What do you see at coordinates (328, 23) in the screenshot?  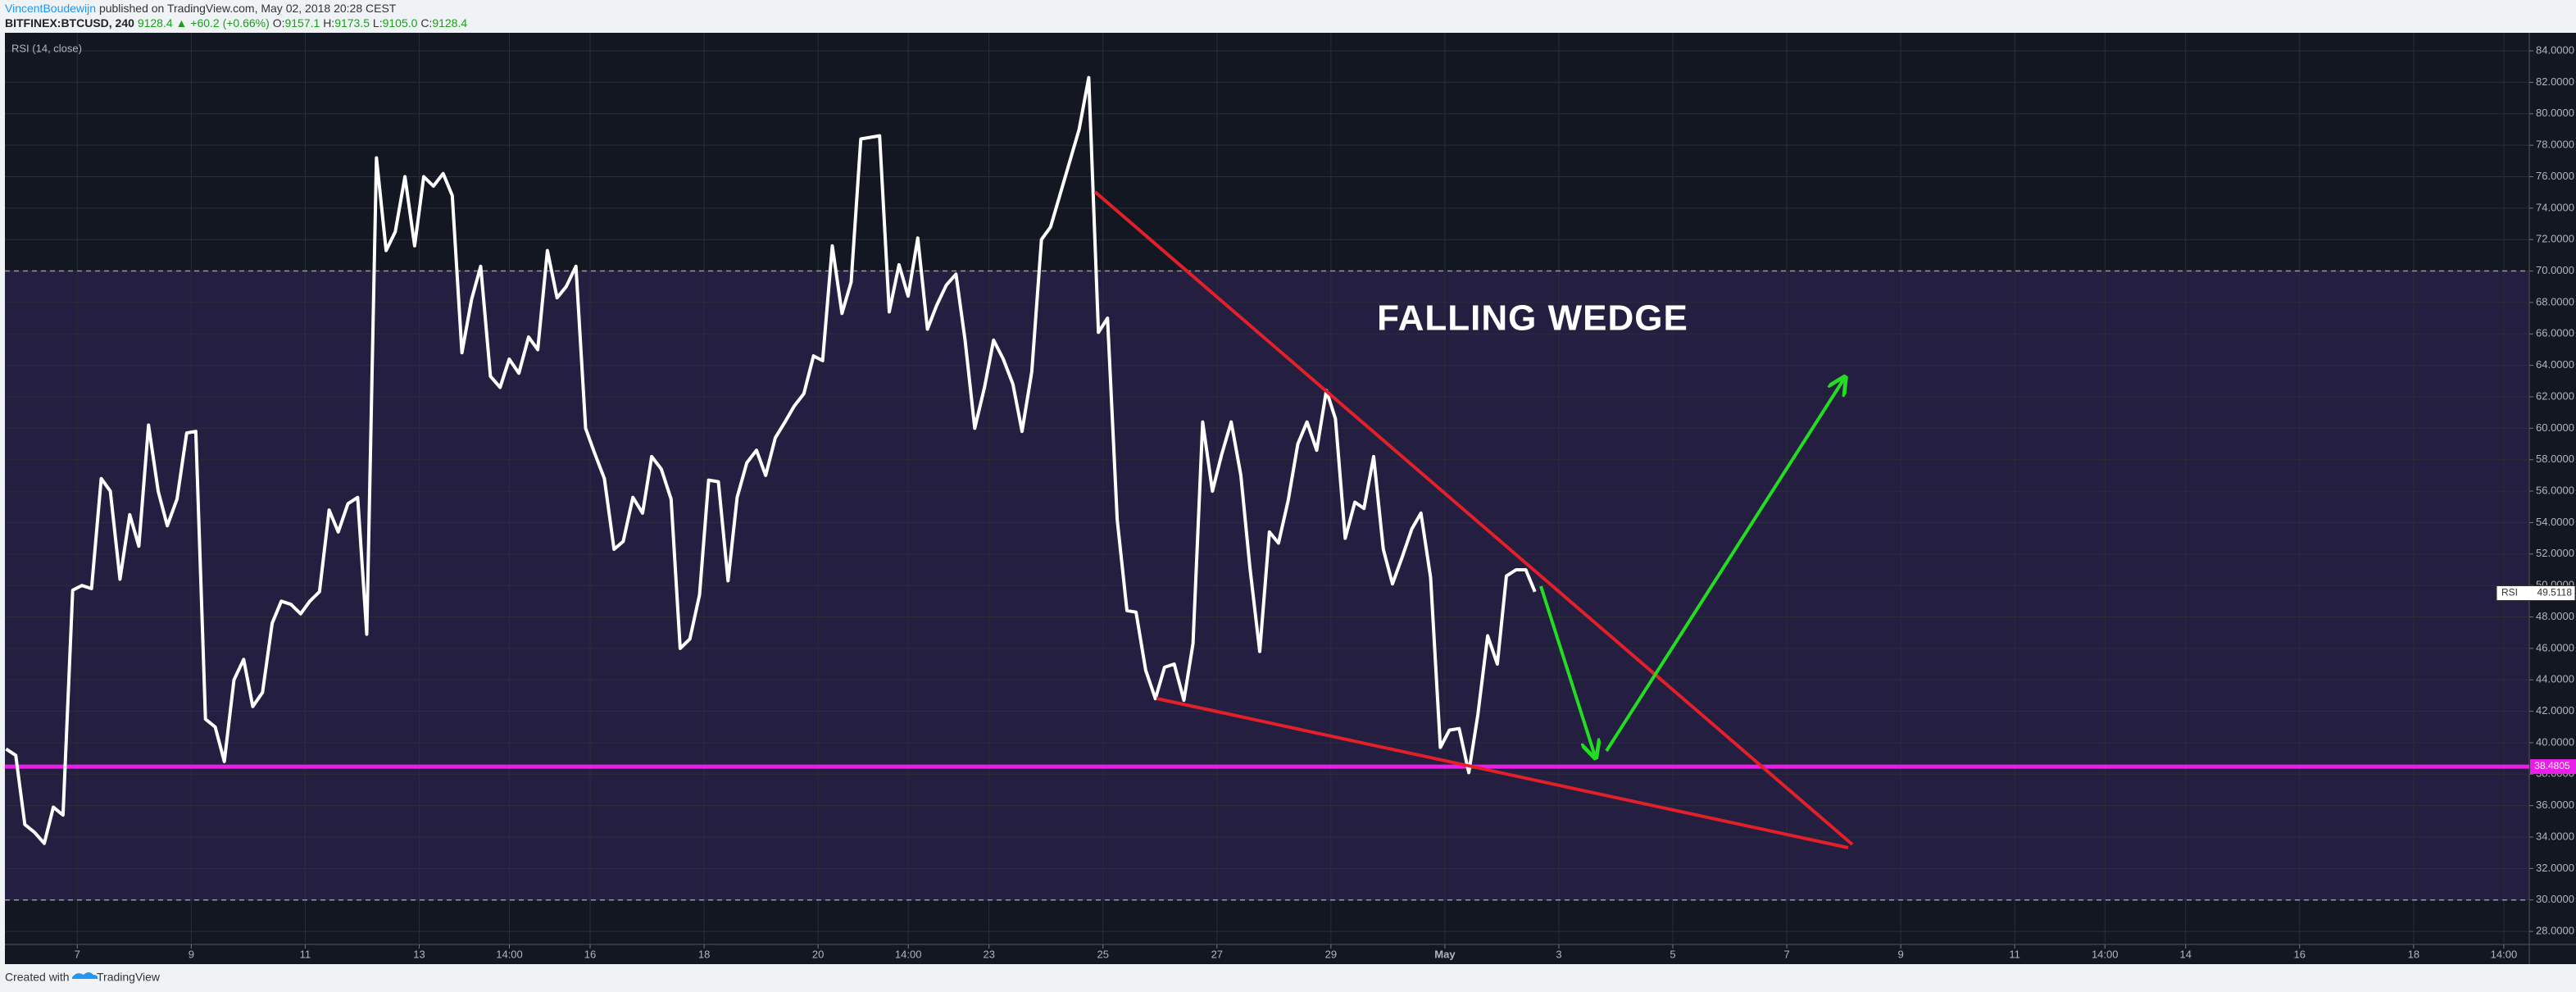 I see `ohlc-1-label: H:` at bounding box center [328, 23].